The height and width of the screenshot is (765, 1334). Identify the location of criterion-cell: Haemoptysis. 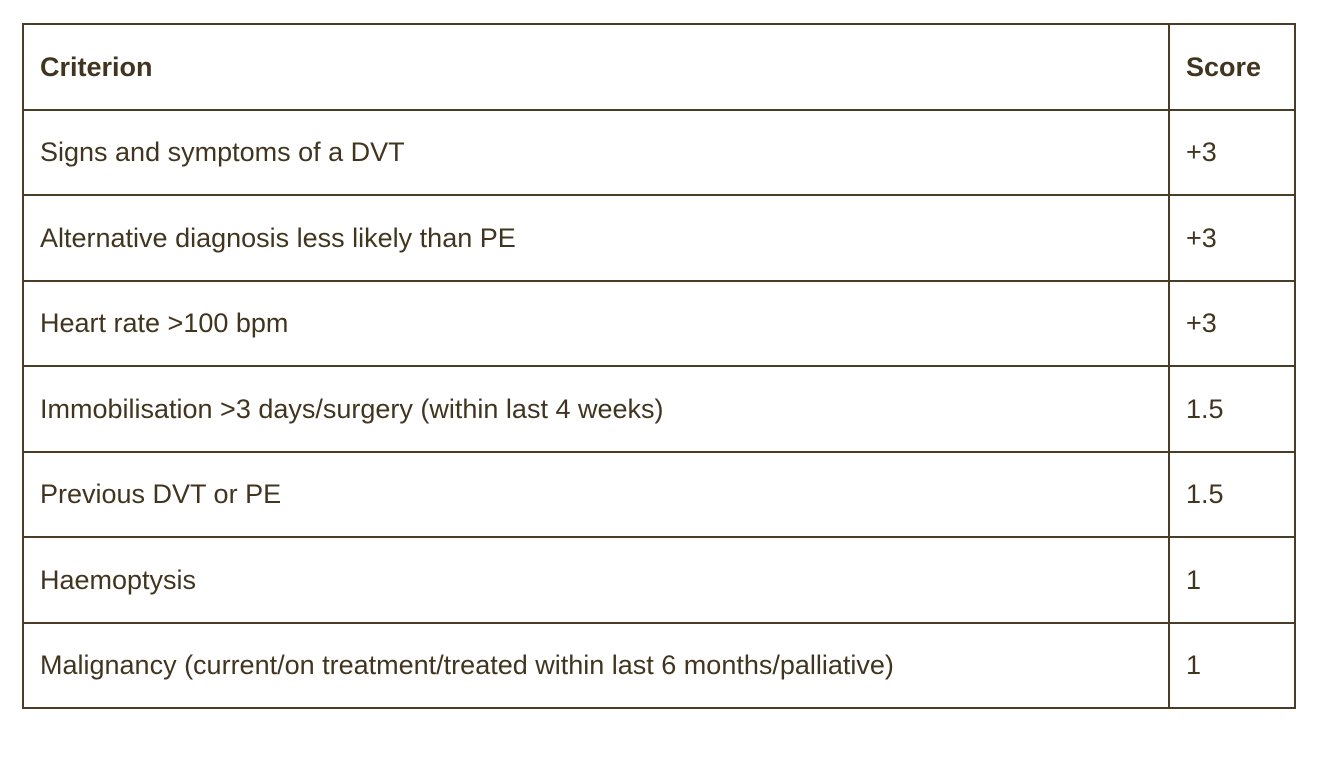
(596, 580).